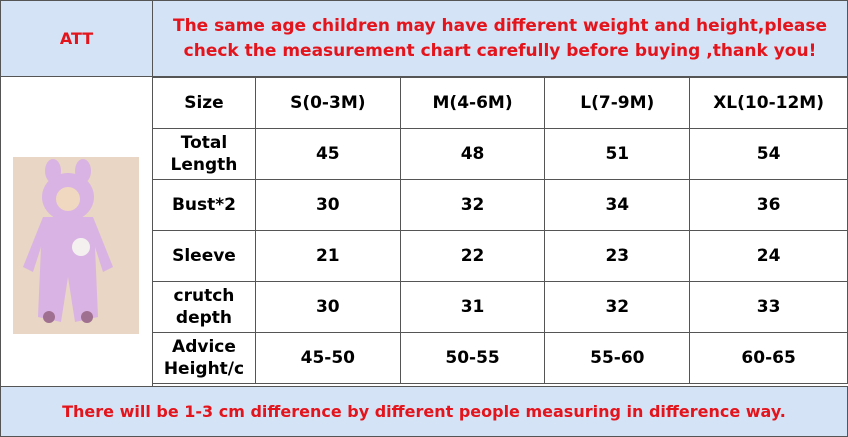 This screenshot has width=848, height=437. I want to click on att-label: ATT, so click(76, 38).